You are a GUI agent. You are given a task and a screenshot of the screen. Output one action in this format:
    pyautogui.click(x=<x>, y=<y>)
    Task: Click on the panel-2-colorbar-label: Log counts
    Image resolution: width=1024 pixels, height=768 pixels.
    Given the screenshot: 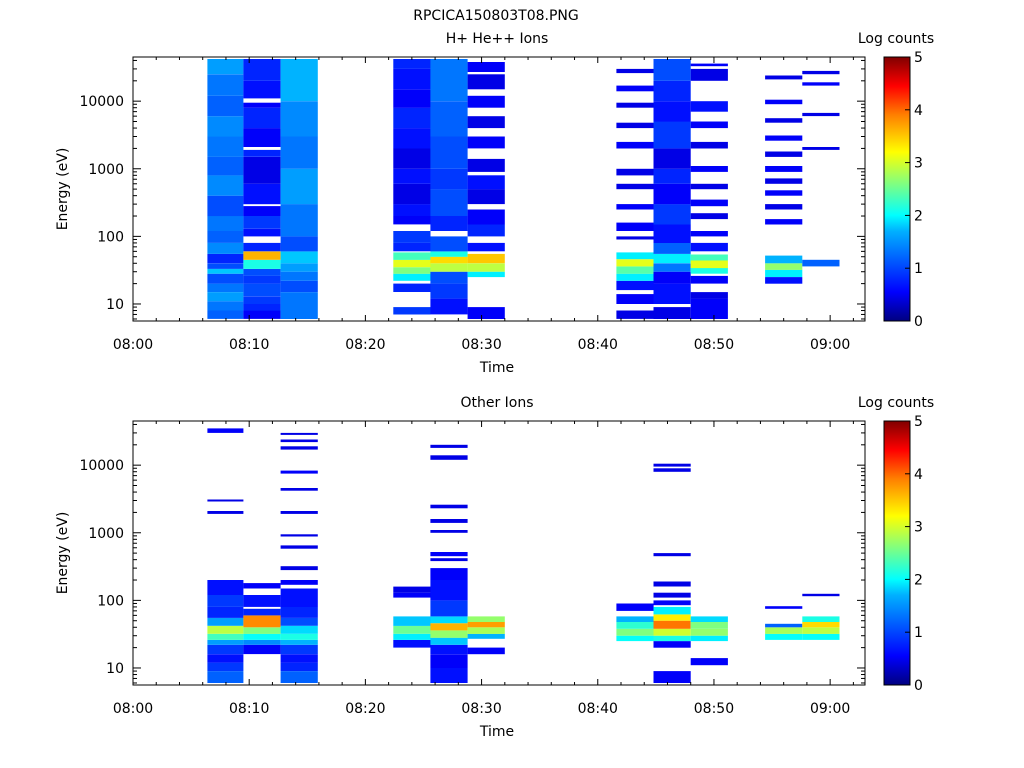 What is the action you would take?
    pyautogui.click(x=896, y=403)
    